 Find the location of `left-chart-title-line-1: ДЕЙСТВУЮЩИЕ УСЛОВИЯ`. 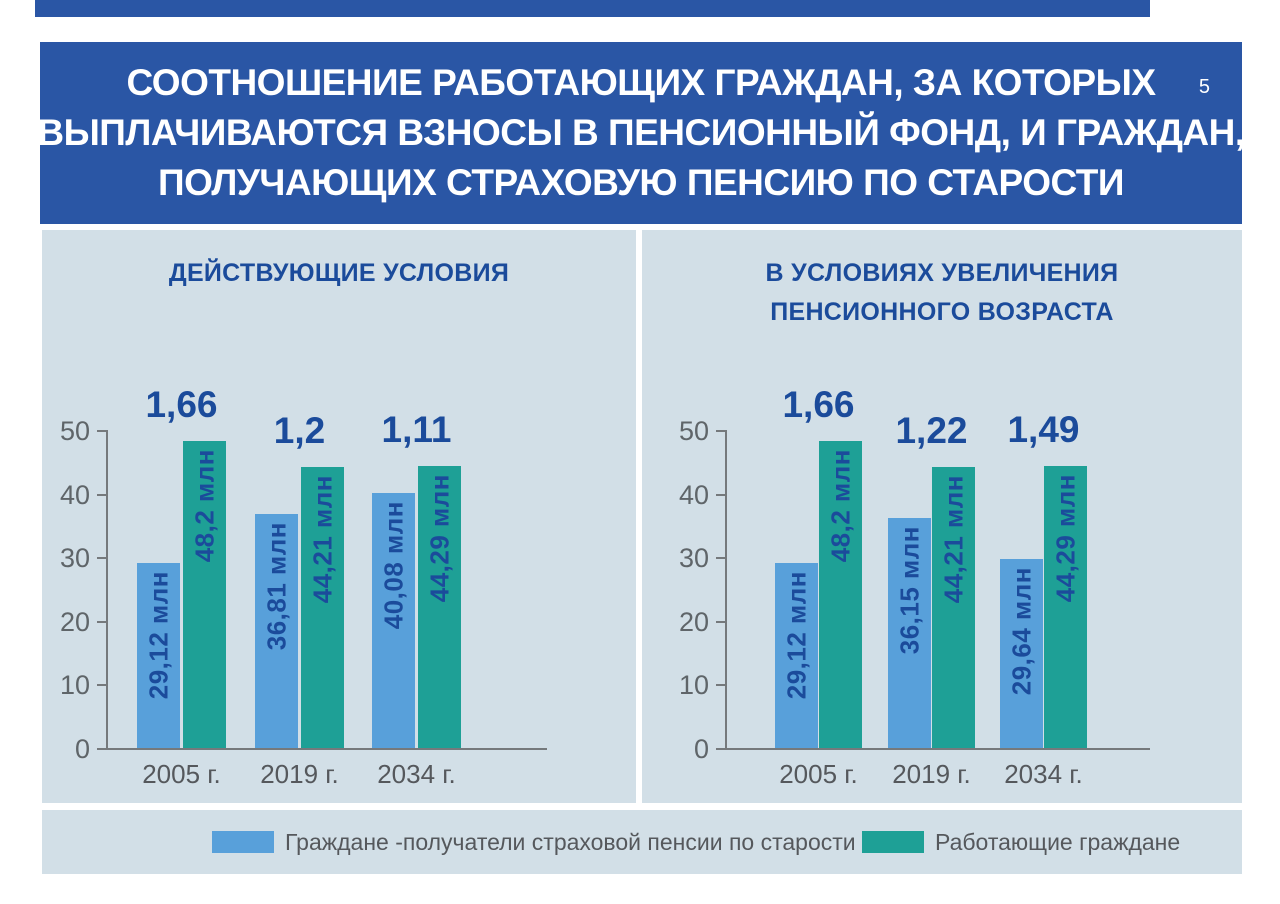

left-chart-title-line-1: ДЕЙСТВУЮЩИЕ УСЛОВИЯ is located at coordinates (339, 273).